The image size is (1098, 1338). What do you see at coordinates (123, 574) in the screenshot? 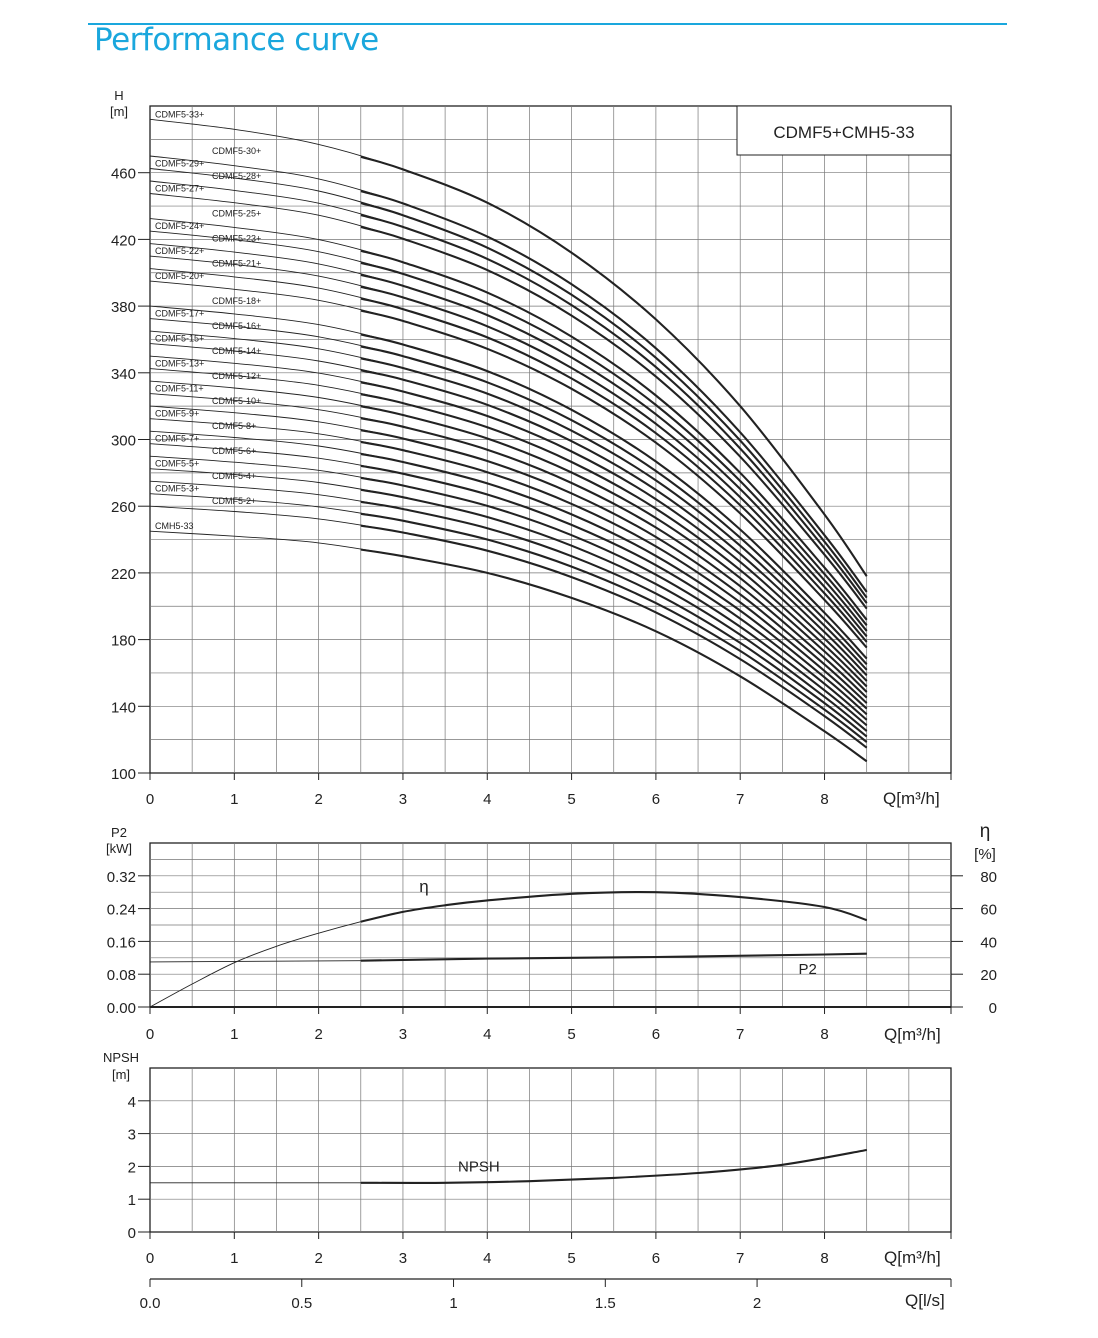
I see `y-tick-label: 220` at bounding box center [123, 574].